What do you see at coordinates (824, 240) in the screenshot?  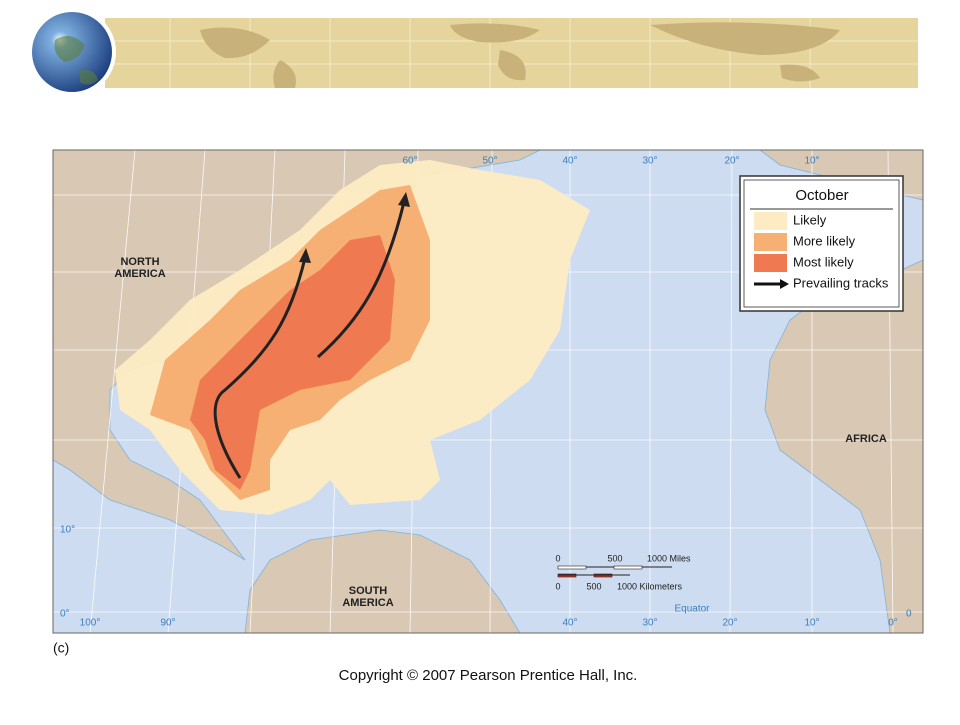 I see `legend-label: More likely` at bounding box center [824, 240].